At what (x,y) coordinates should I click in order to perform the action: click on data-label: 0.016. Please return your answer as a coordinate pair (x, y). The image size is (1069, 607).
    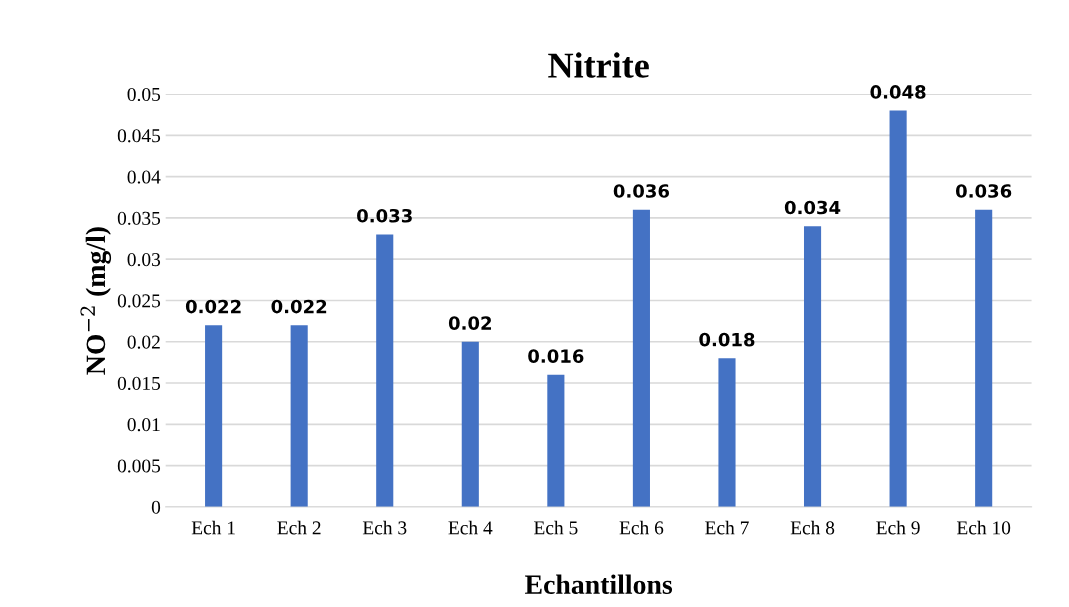
    Looking at the image, I should click on (556, 356).